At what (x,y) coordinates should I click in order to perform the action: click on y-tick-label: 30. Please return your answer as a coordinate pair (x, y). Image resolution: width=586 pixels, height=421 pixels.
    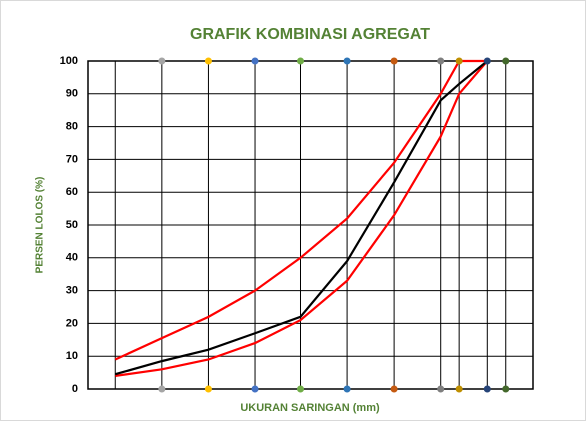
    Looking at the image, I should click on (72, 291).